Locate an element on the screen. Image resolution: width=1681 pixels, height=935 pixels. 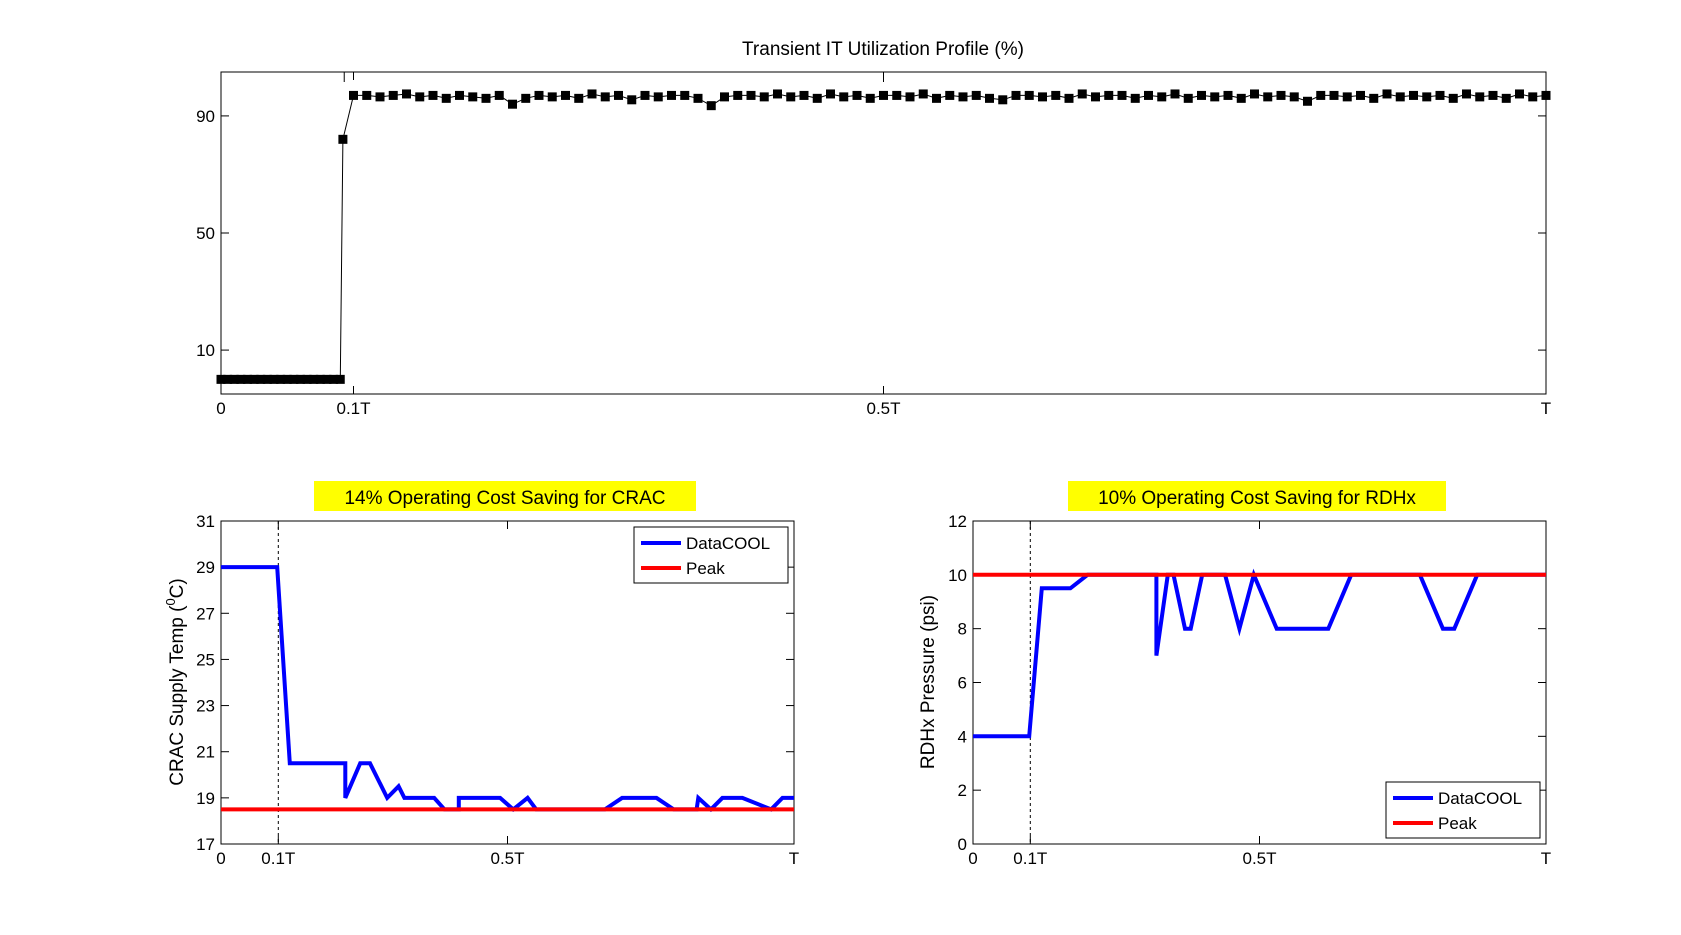
crac-y-tick-label: 25 is located at coordinates (205, 659).